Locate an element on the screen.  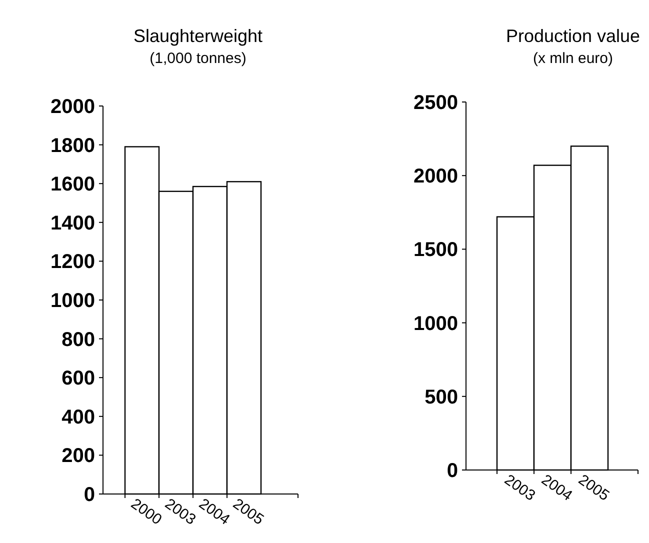
y-tick-label: 200 is located at coordinates (78, 456).